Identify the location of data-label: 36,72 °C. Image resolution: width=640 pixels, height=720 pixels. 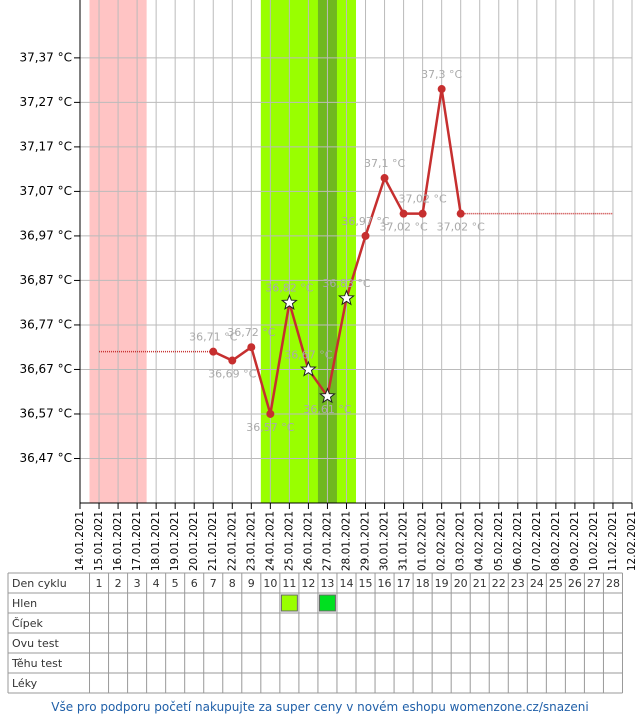
(251, 332).